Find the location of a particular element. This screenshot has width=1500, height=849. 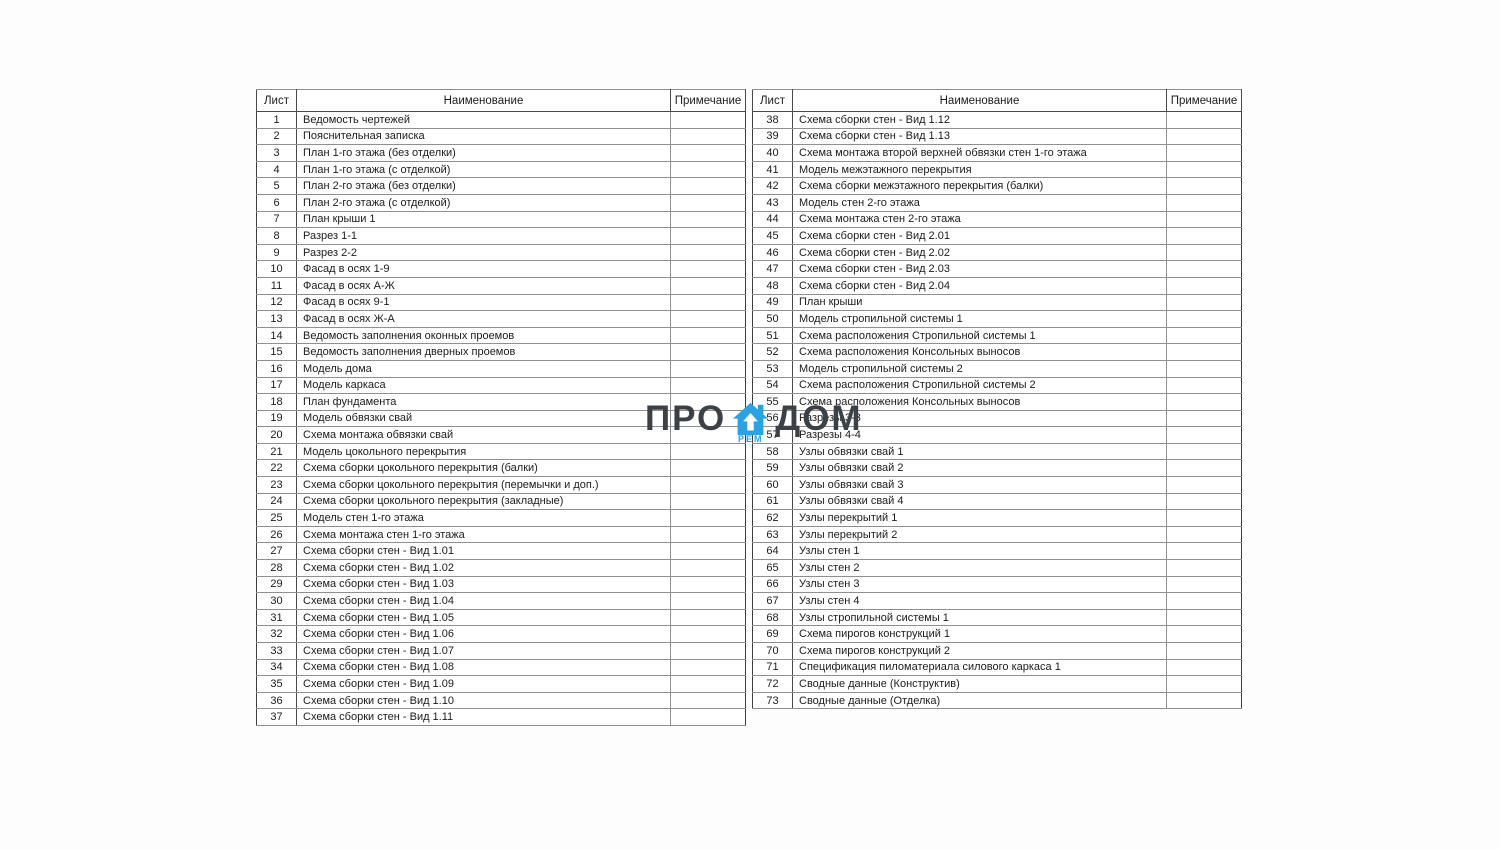

table-row: 49 План крыши is located at coordinates (997, 302).